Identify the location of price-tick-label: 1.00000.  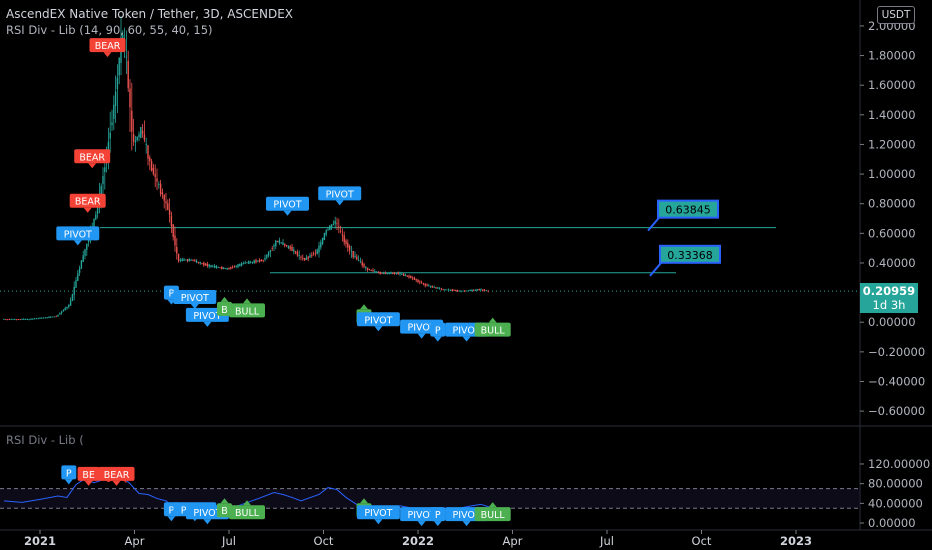
(892, 174).